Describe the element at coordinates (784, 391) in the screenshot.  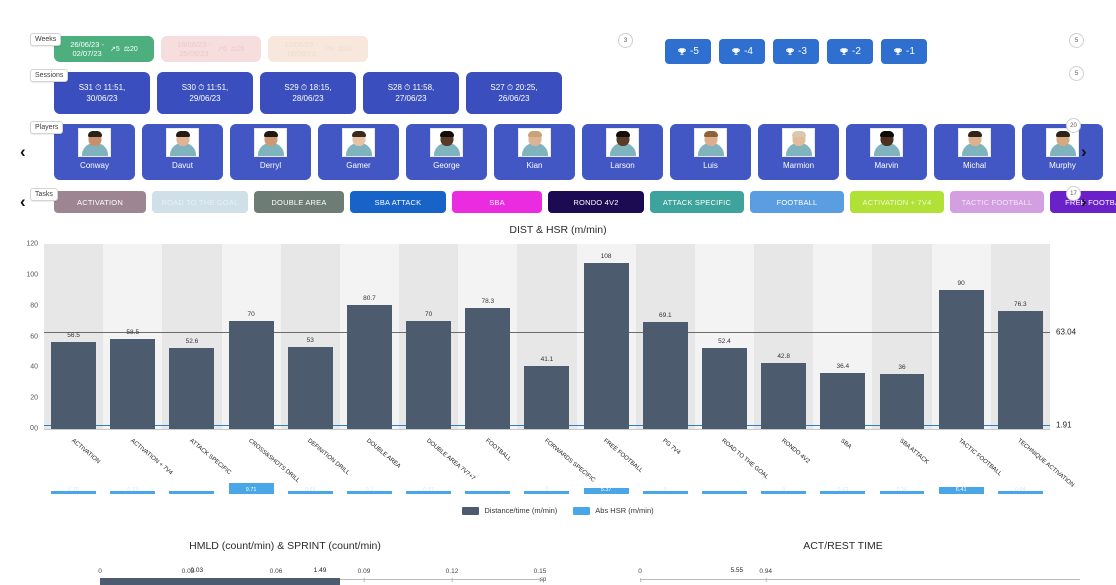
I see `chart-bar: 42.8` at that location.